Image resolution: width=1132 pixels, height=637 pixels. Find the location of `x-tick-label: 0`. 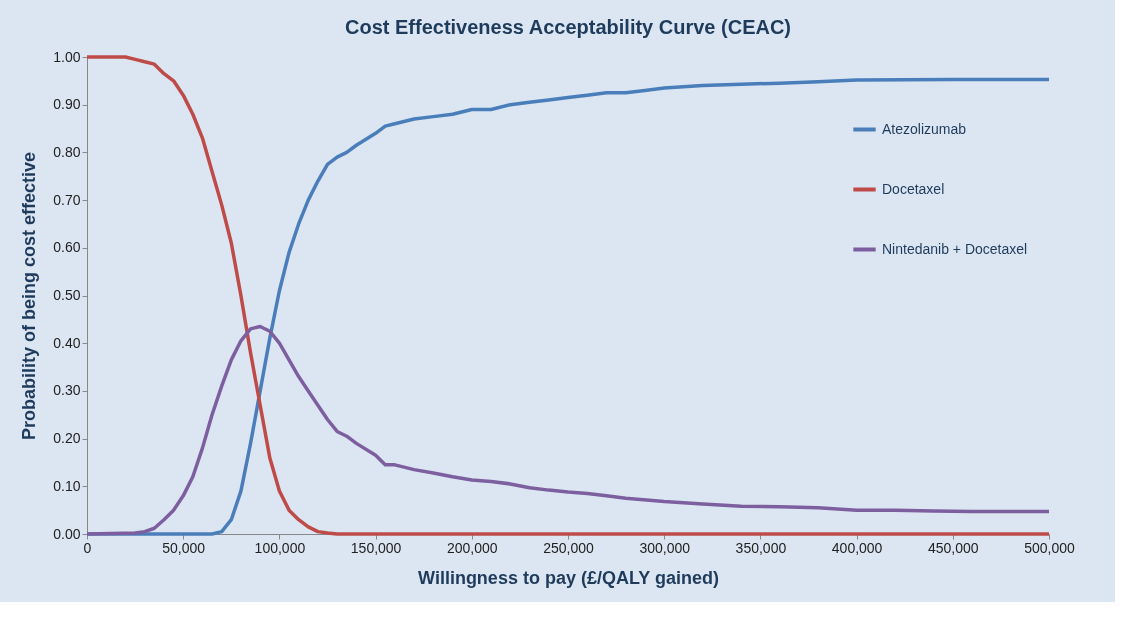

x-tick-label: 0 is located at coordinates (87, 547).